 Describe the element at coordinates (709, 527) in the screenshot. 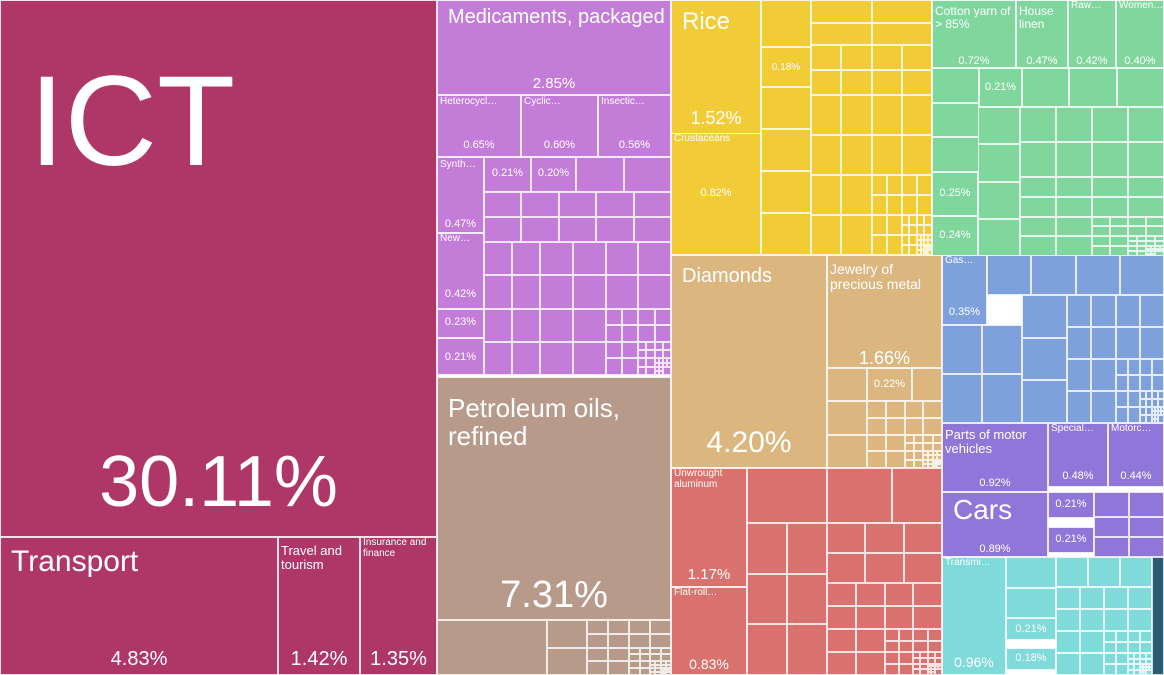

I see `tile-unwrought-aluminum: Unwrought aluminum 1.17%` at that location.